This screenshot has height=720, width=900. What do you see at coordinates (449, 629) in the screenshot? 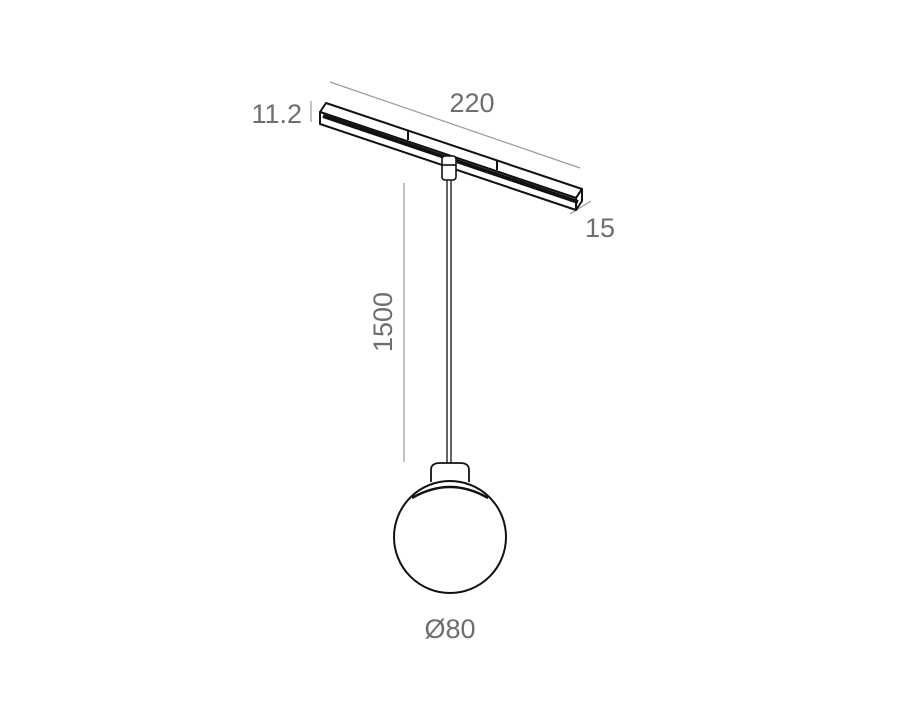
I see `label-globe-diameter: Ø80` at bounding box center [449, 629].